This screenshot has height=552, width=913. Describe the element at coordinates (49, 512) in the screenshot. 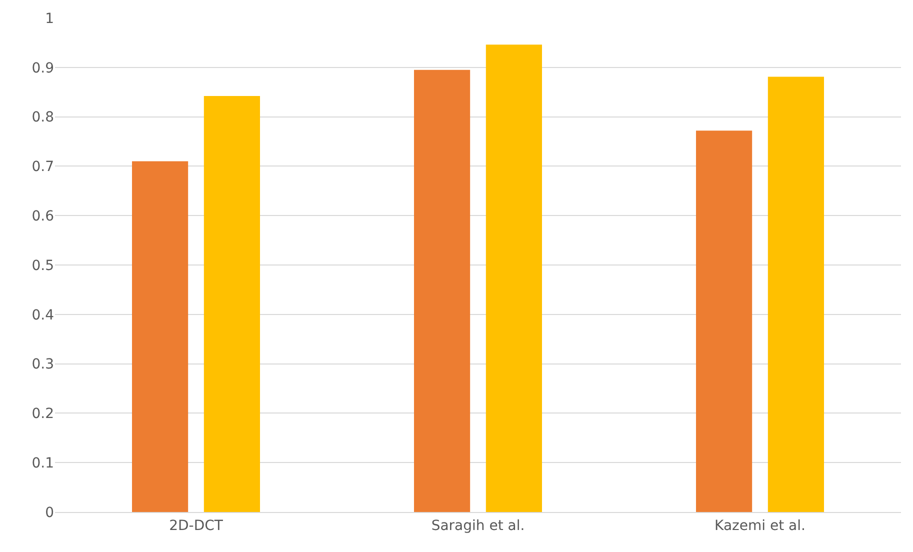

I see `y-tick-label: 0` at that location.